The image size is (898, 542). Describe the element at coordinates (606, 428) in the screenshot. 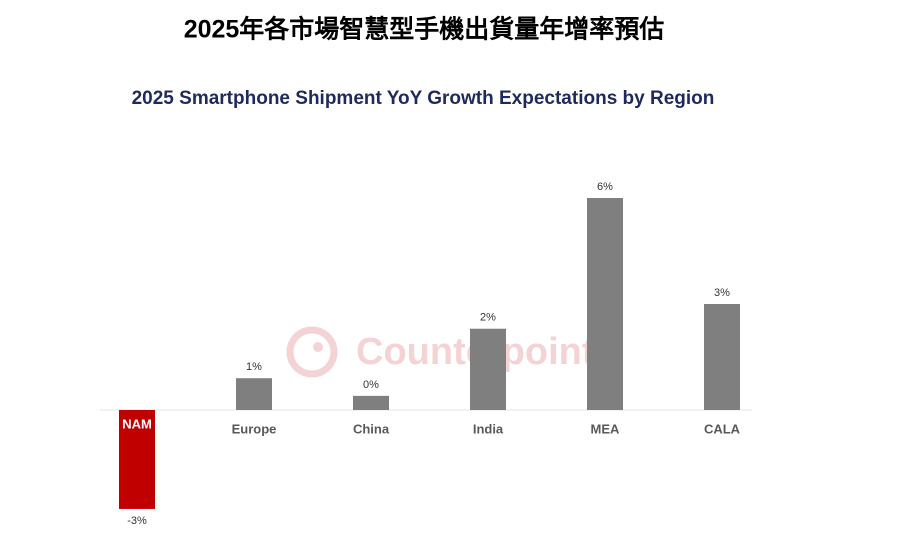

I see `x-tick-label: MEA` at that location.